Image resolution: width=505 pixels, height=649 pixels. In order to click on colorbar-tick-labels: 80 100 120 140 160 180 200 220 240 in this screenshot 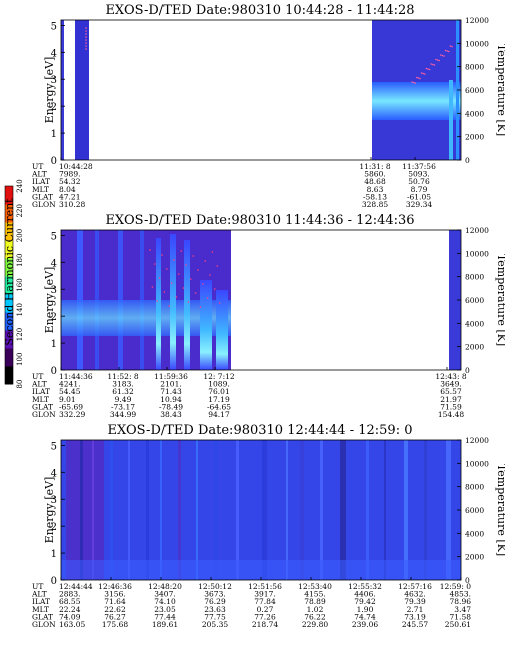, I will do `click(20, 283)`.